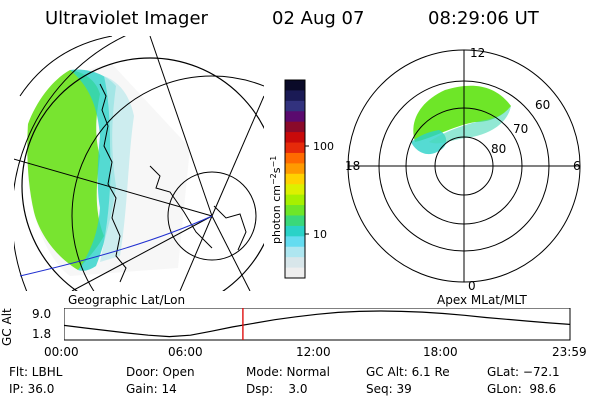 This screenshot has height=400, width=600. I want to click on altitude-curve, so click(317, 324).